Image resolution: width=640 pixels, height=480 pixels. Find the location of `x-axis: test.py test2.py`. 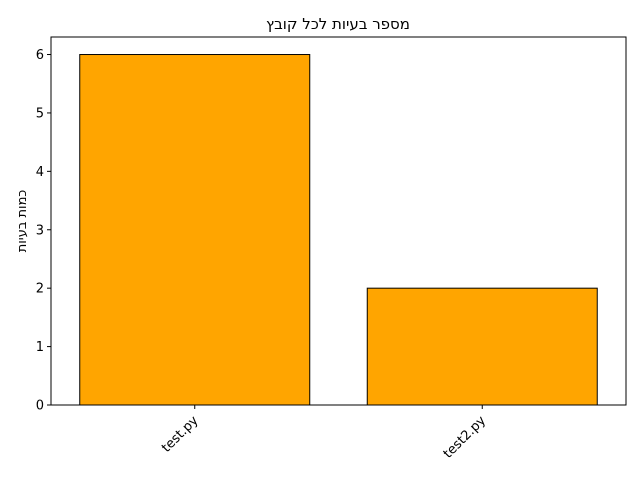

x-axis: test.py test2.py is located at coordinates (324, 433).